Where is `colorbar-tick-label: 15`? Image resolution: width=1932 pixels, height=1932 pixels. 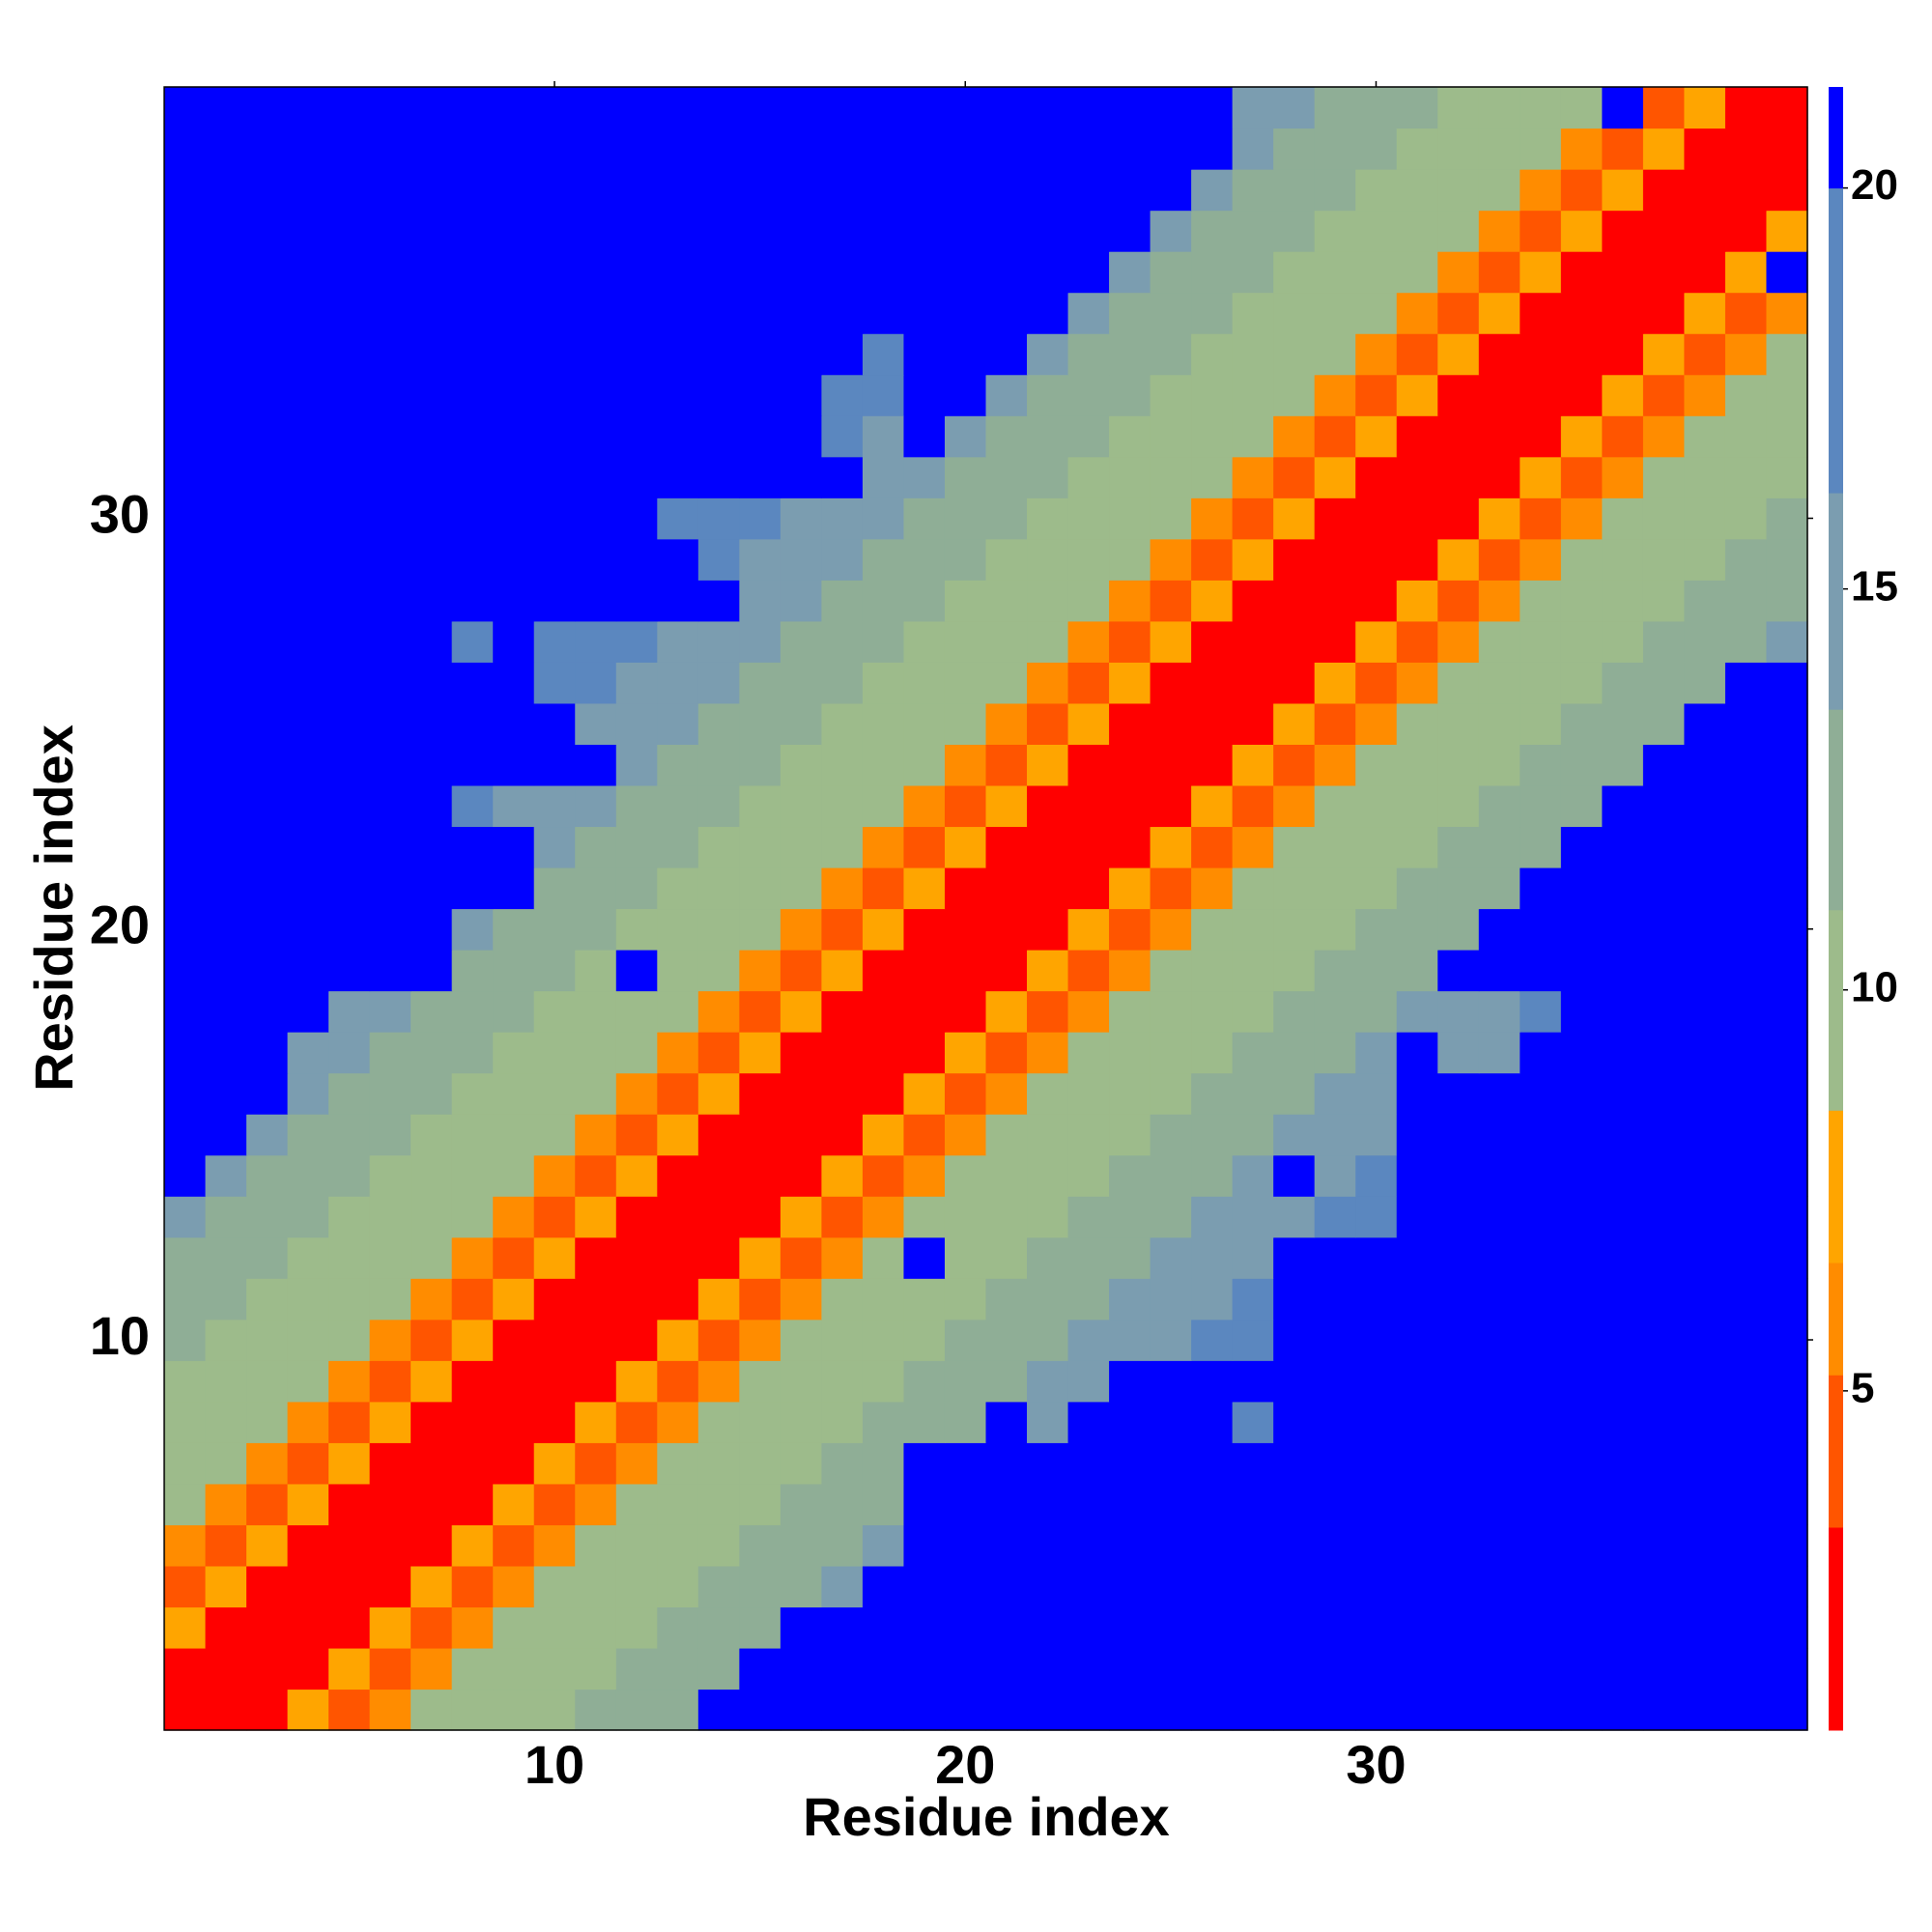
colorbar-tick-label: 15 is located at coordinates (1874, 586).